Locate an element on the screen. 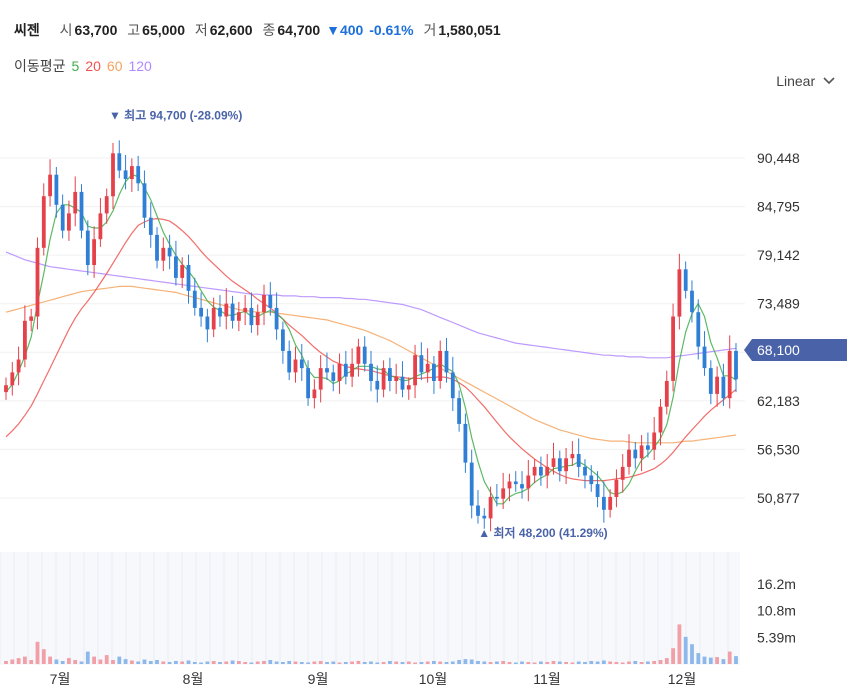  current-price-marker is located at coordinates (795, 350).